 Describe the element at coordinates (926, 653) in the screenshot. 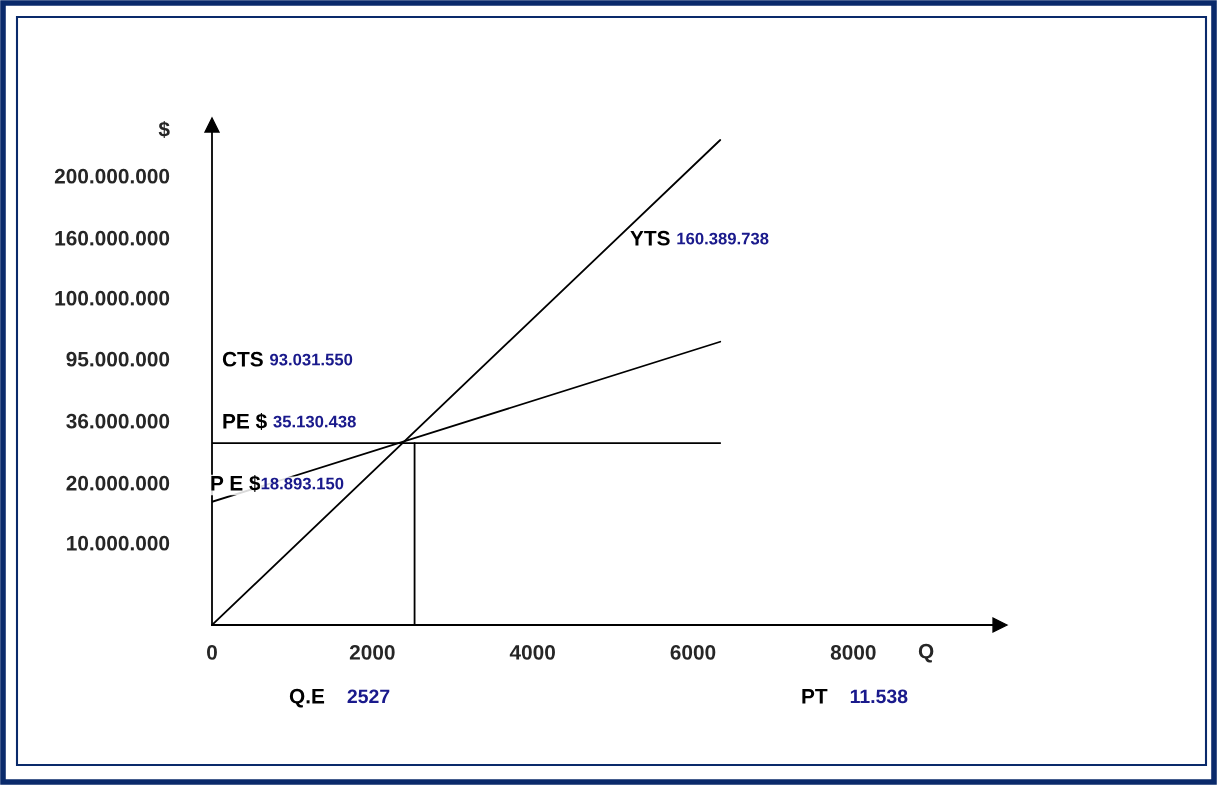

I see `x-axis-title: Q` at that location.